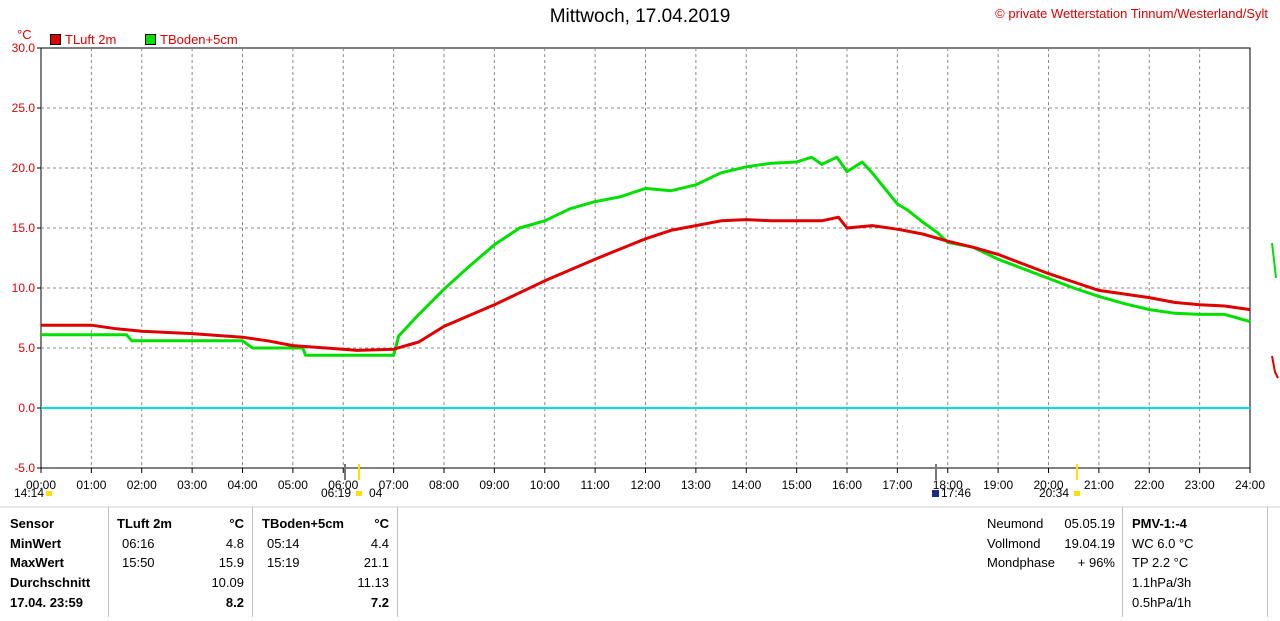 This screenshot has width=1280, height=621. What do you see at coordinates (394, 485) in the screenshot?
I see `x-tick-label: 07:00` at bounding box center [394, 485].